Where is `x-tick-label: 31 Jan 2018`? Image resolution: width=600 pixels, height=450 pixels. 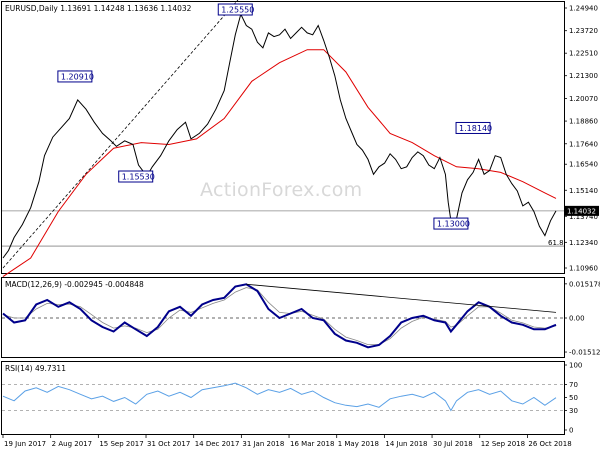 x-tick-label: 31 Jan 2018 is located at coordinates (263, 444).